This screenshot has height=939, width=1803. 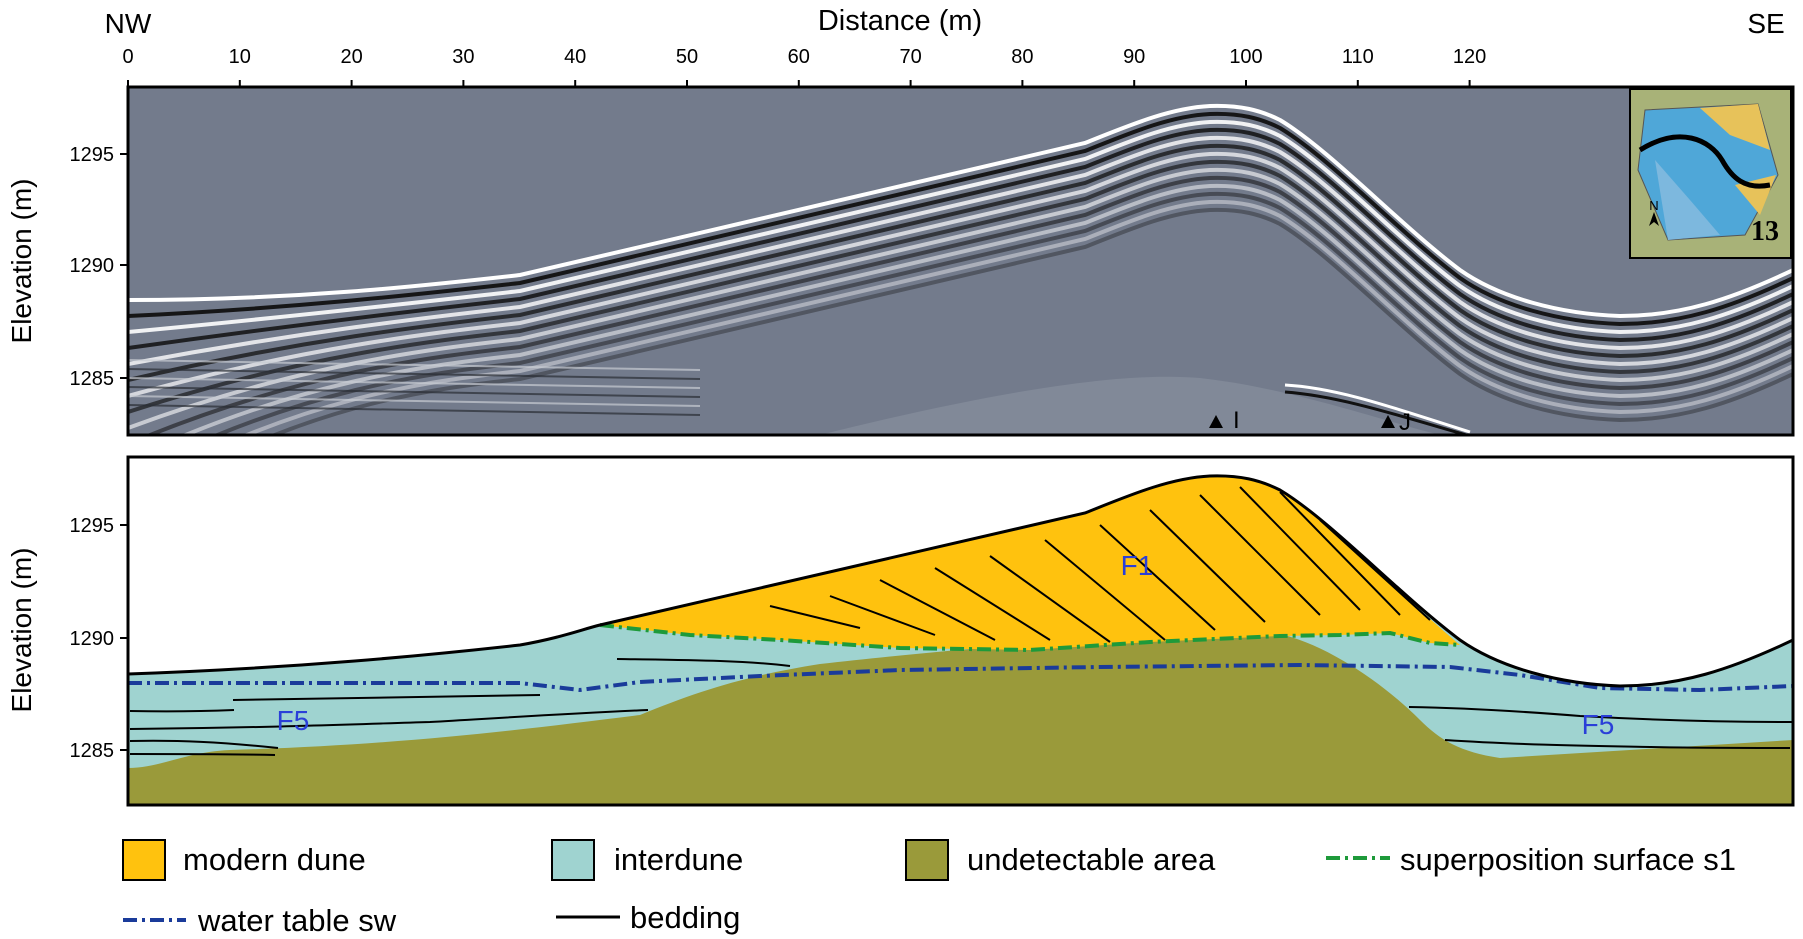 I want to click on y-tick-label: 1290, so click(x=92, y=266).